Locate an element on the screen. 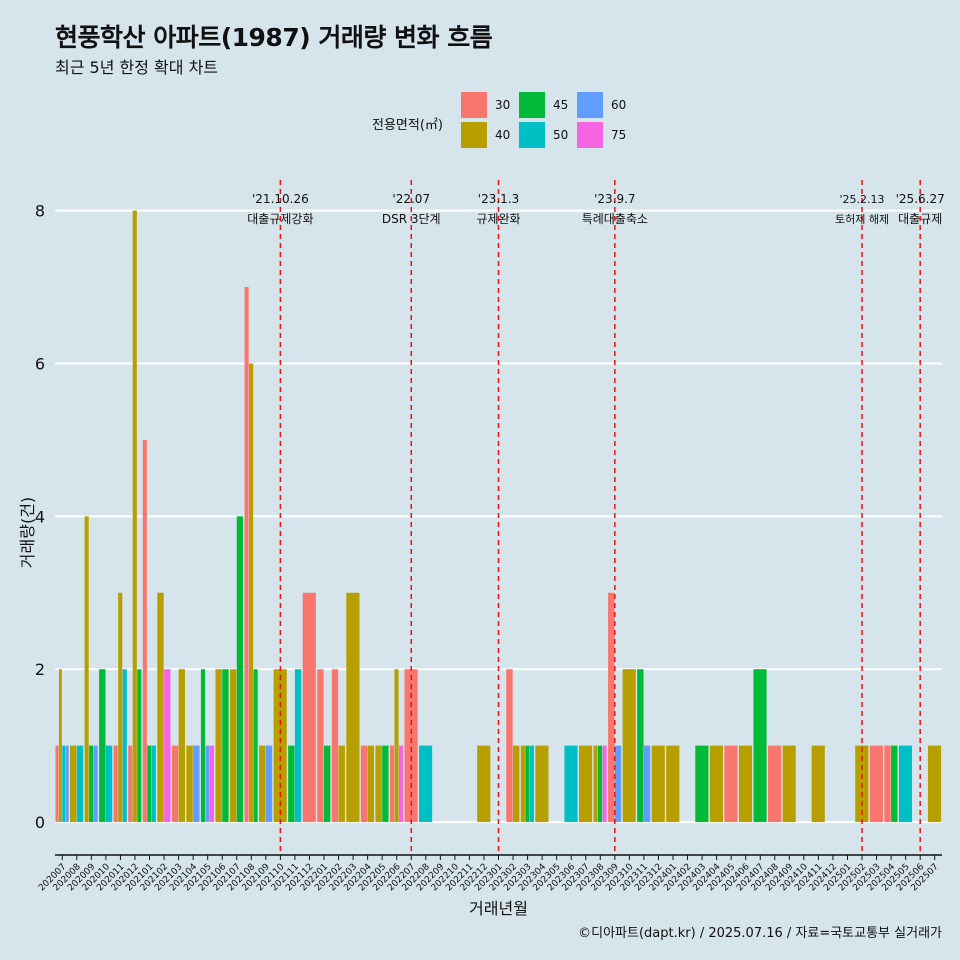  event-name-label: 대출규제 is located at coordinates (920, 219).